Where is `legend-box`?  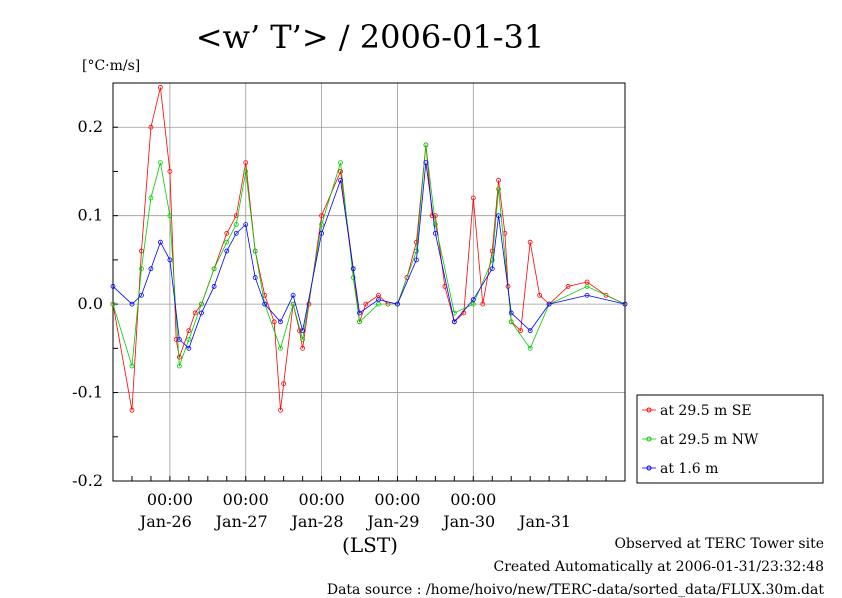 legend-box is located at coordinates (730, 439).